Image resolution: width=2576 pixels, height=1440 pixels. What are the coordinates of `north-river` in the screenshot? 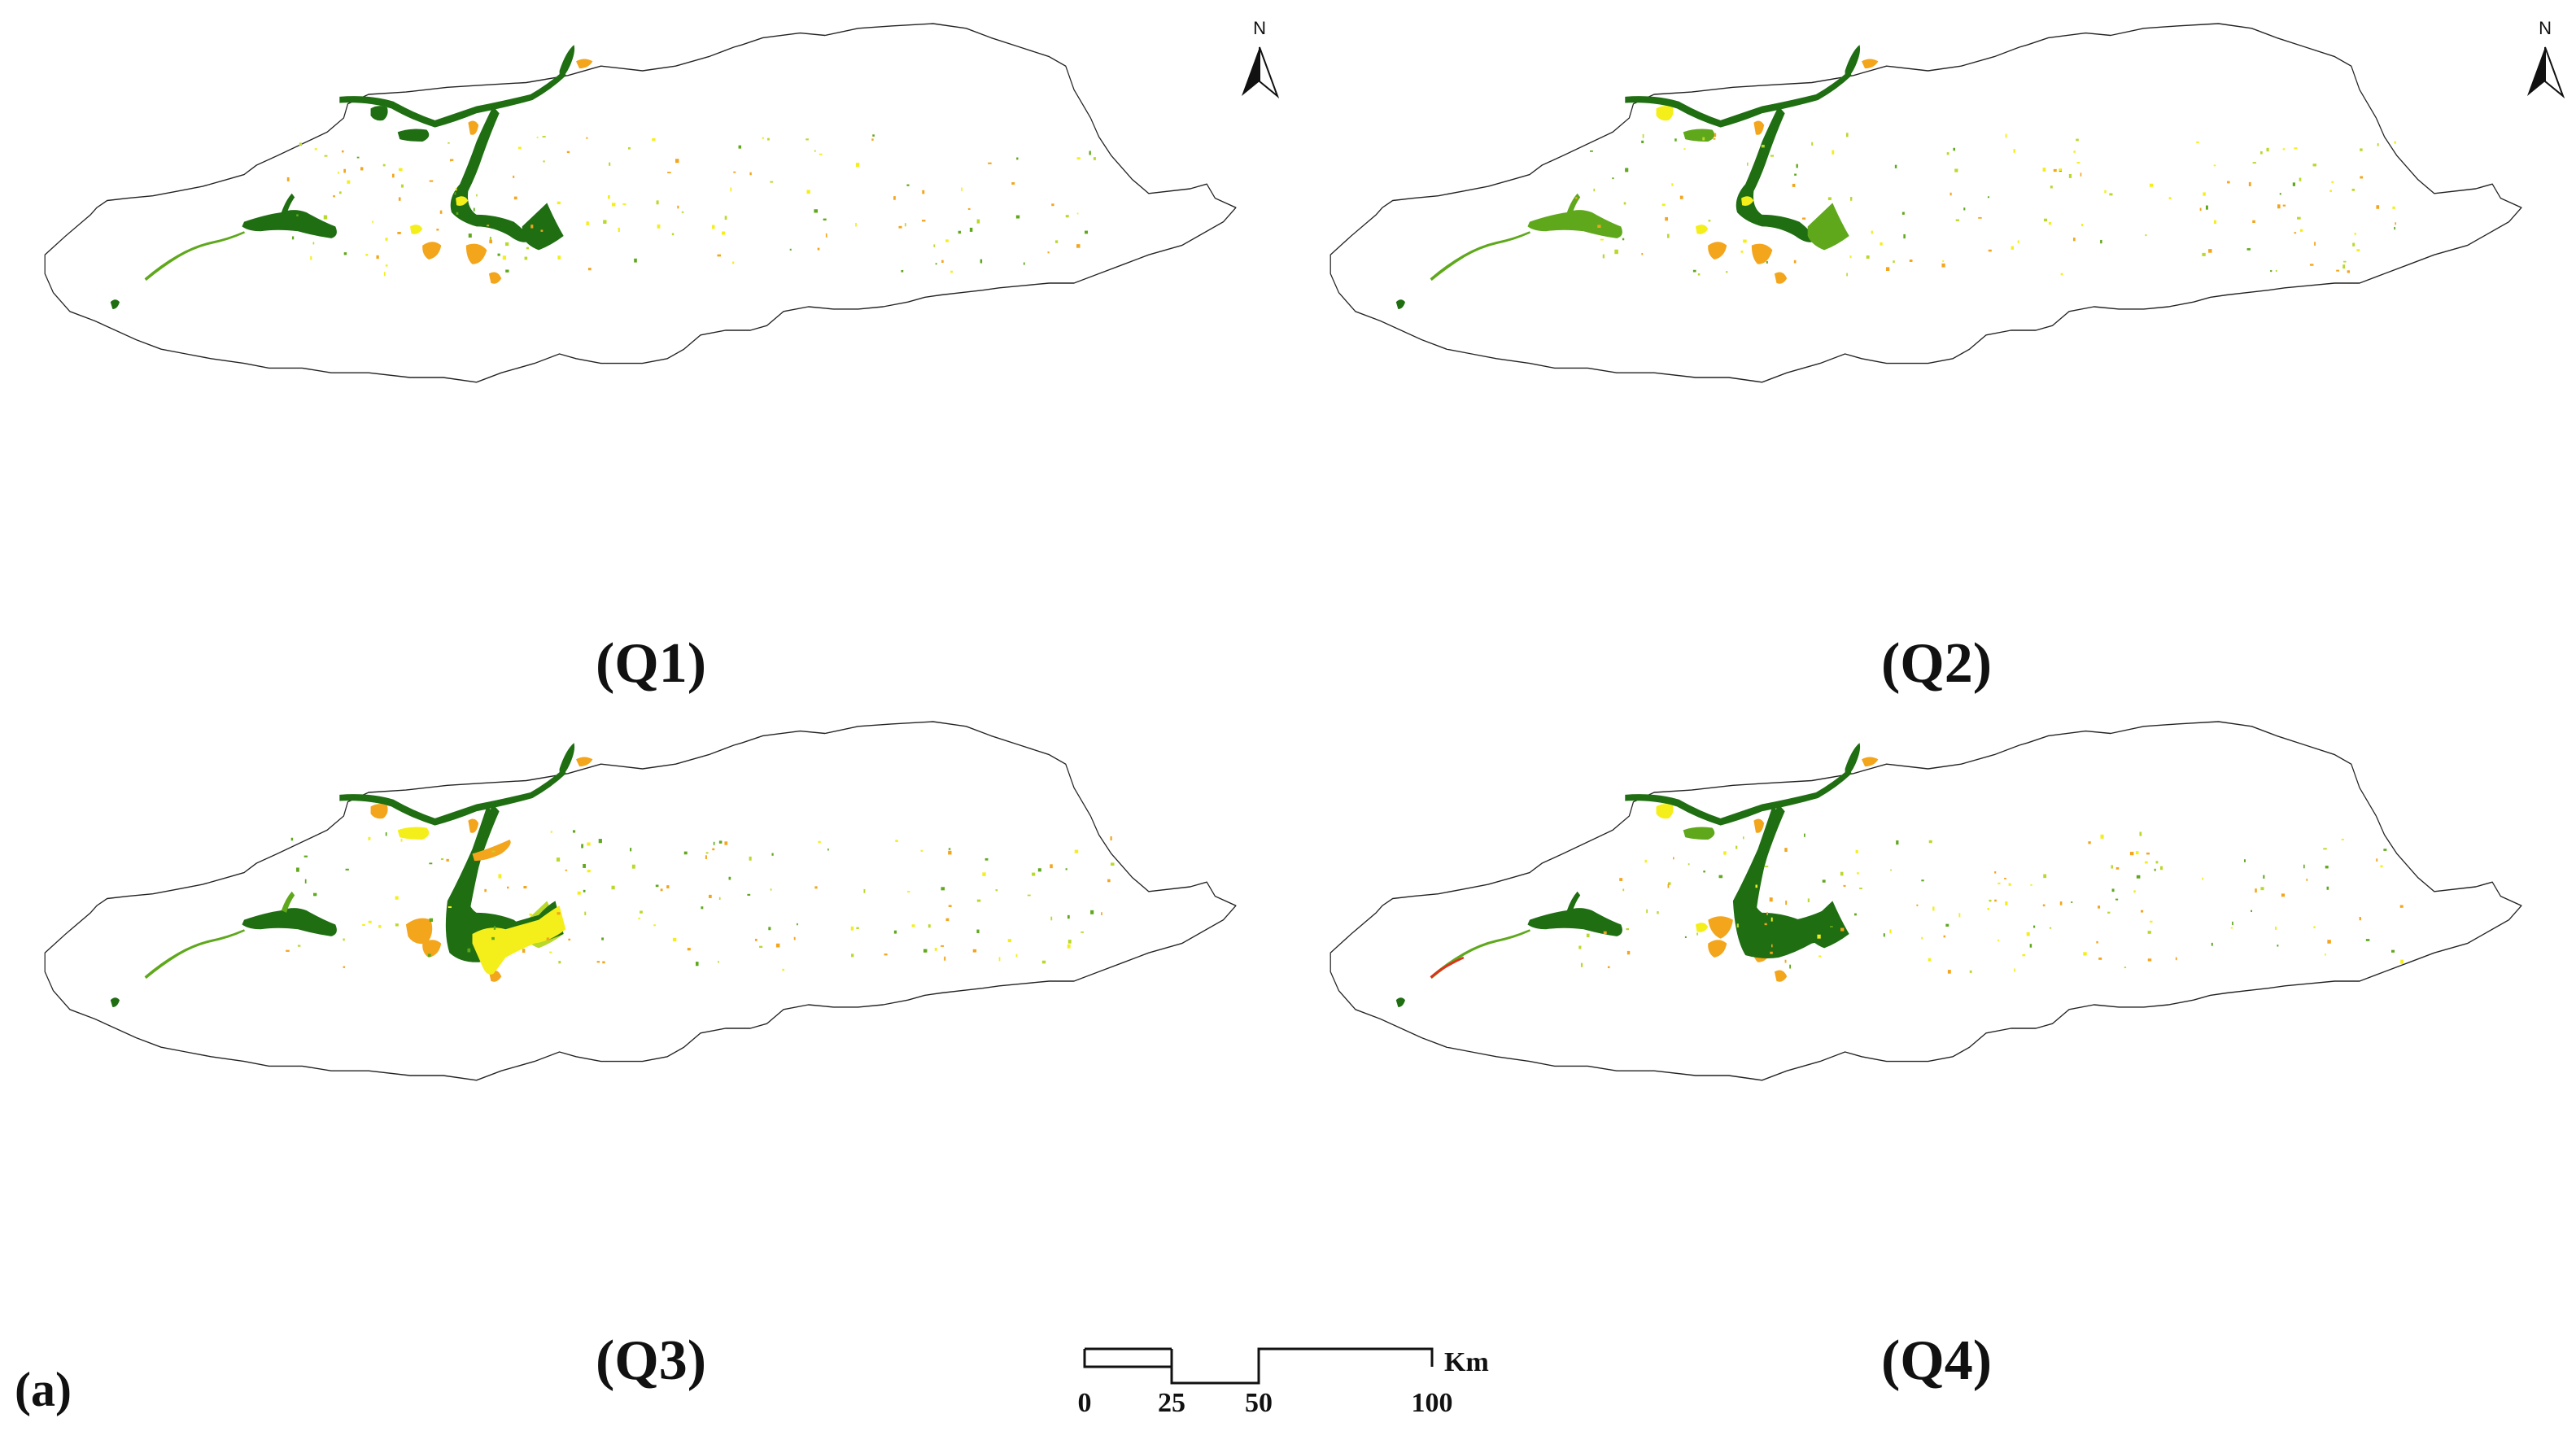 It's located at (452, 100).